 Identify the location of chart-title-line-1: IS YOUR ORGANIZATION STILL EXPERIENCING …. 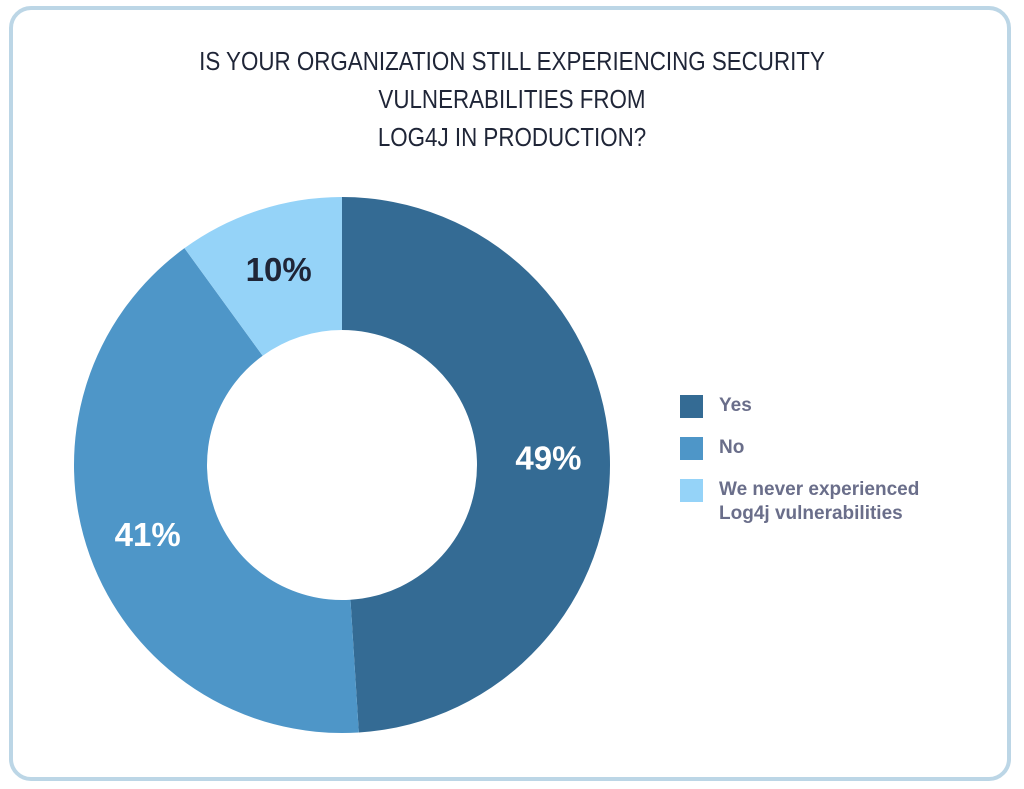
(512, 80).